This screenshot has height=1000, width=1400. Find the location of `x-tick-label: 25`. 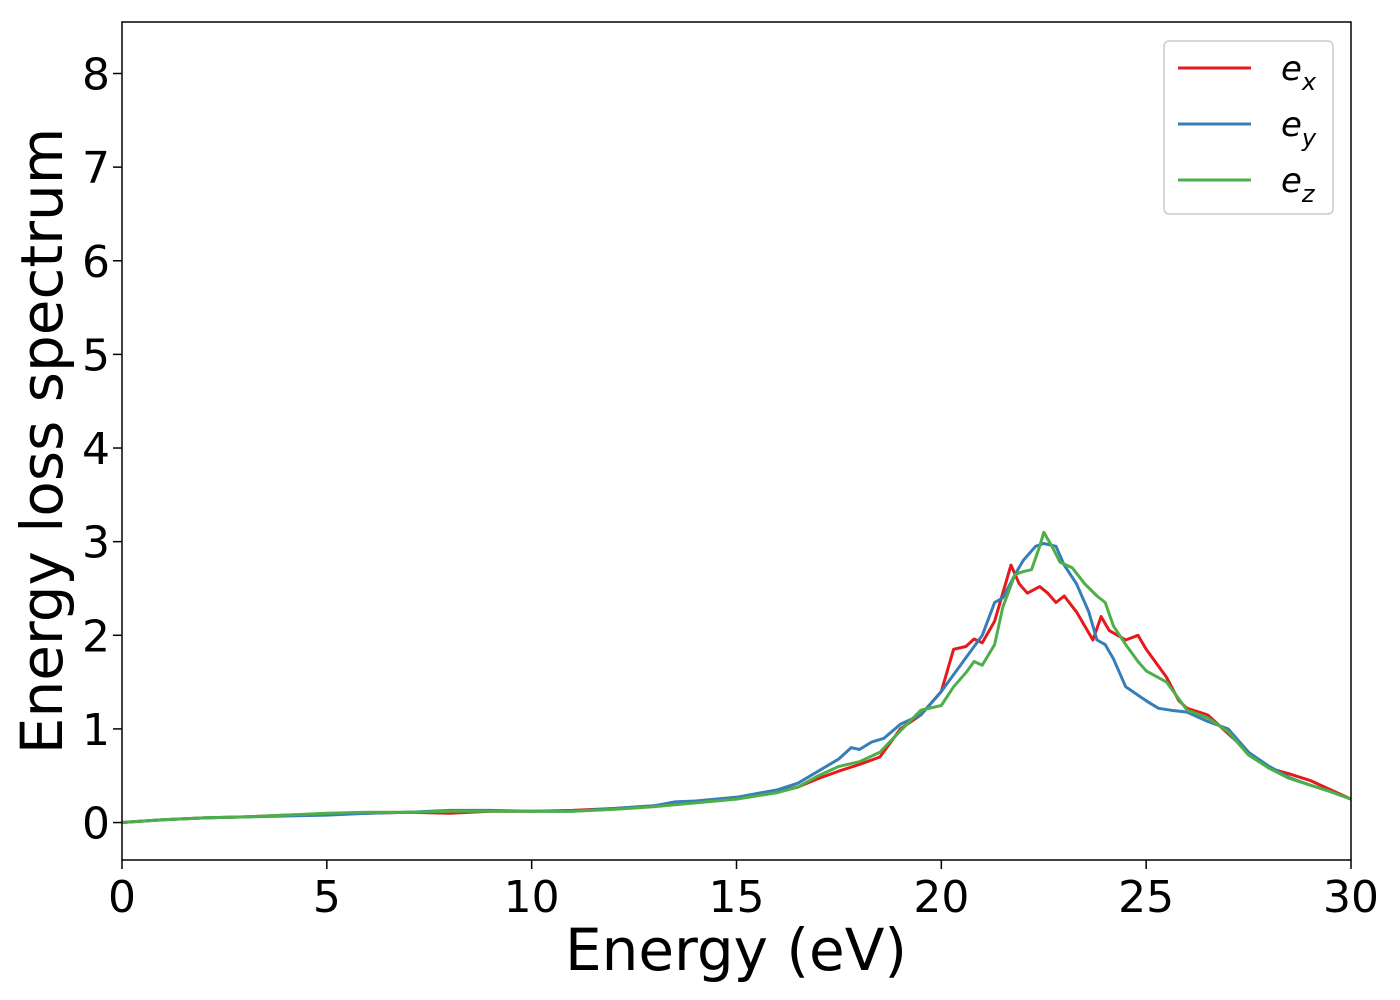

x-tick-label: 25 is located at coordinates (1146, 897).